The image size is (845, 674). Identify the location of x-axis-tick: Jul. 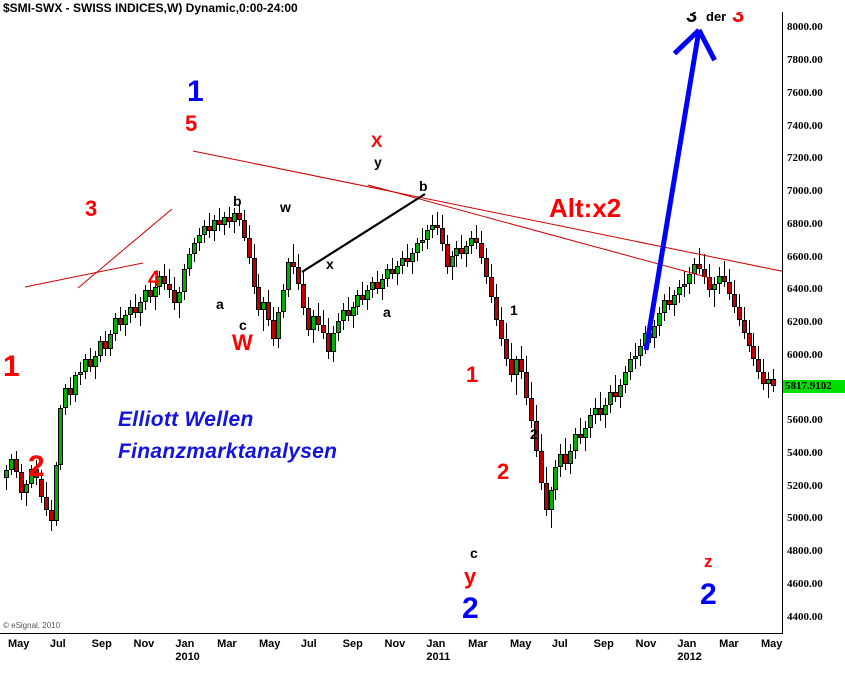
(308, 644).